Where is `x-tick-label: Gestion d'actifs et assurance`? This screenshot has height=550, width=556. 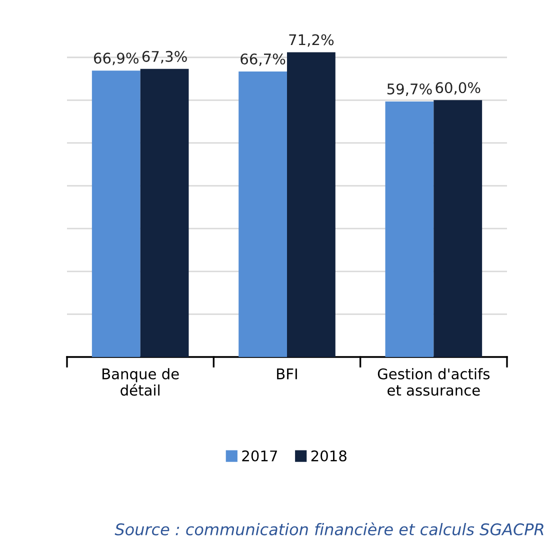
x-tick-label: Gestion d'actifs et assurance is located at coordinates (434, 382).